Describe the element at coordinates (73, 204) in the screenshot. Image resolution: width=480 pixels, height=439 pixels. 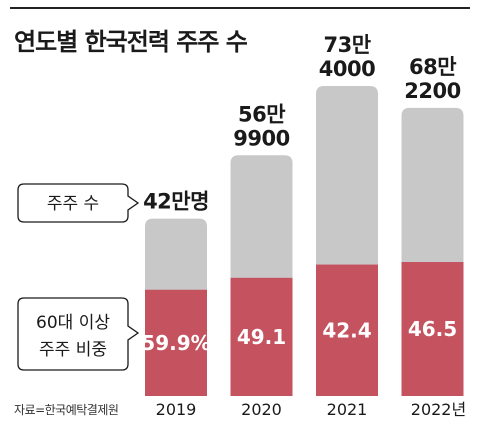
I see `callout-shareholders-text: 주주 수` at that location.